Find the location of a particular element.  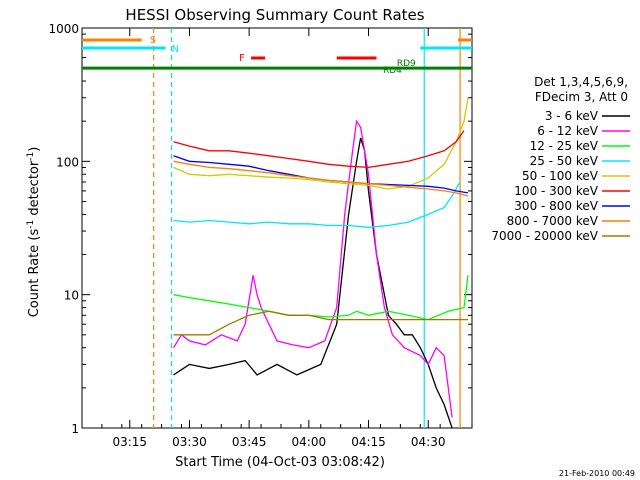

x-tick-label-2: 03:45 is located at coordinates (249, 442).